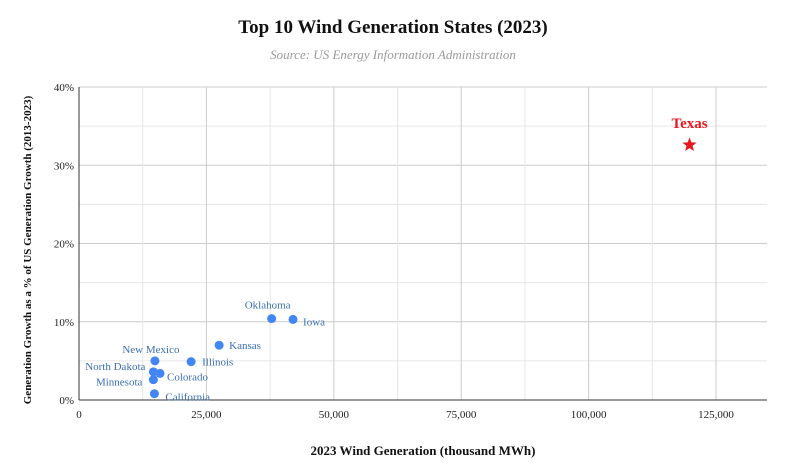 The image size is (786, 470). Describe the element at coordinates (689, 124) in the screenshot. I see `data-label-texas: Texas` at that location.